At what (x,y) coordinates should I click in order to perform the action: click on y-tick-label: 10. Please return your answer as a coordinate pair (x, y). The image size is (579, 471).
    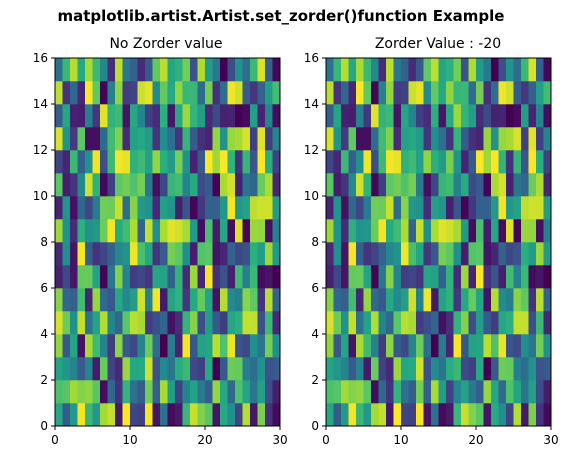
    Looking at the image, I should click on (40, 196).